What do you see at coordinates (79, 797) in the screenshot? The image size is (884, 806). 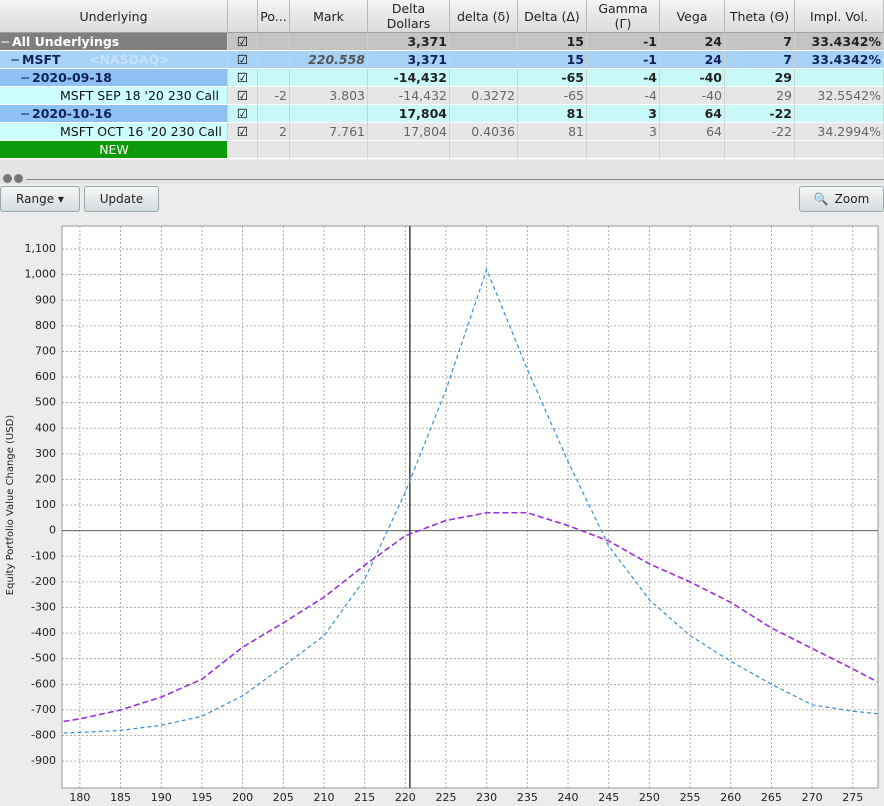 I see `x-tick-label: 180` at bounding box center [79, 797].